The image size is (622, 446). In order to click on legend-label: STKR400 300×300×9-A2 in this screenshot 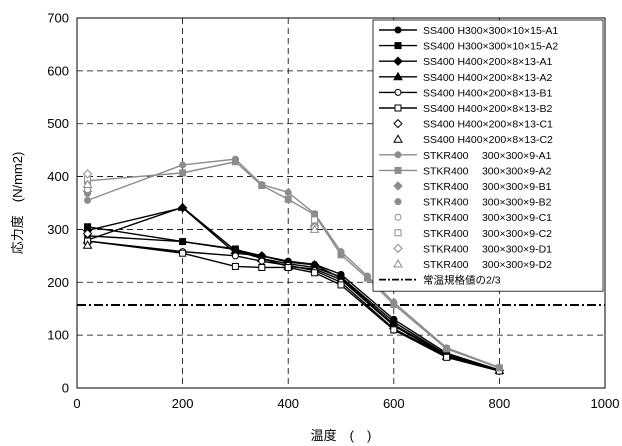, I will do `click(487, 171)`.